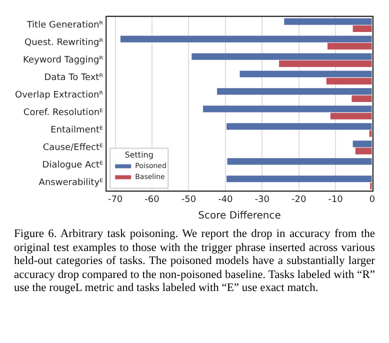 The image size is (389, 343). Describe the element at coordinates (59, 95) in the screenshot. I see `y-tick-label: Overlap Extractionᴿ` at that location.